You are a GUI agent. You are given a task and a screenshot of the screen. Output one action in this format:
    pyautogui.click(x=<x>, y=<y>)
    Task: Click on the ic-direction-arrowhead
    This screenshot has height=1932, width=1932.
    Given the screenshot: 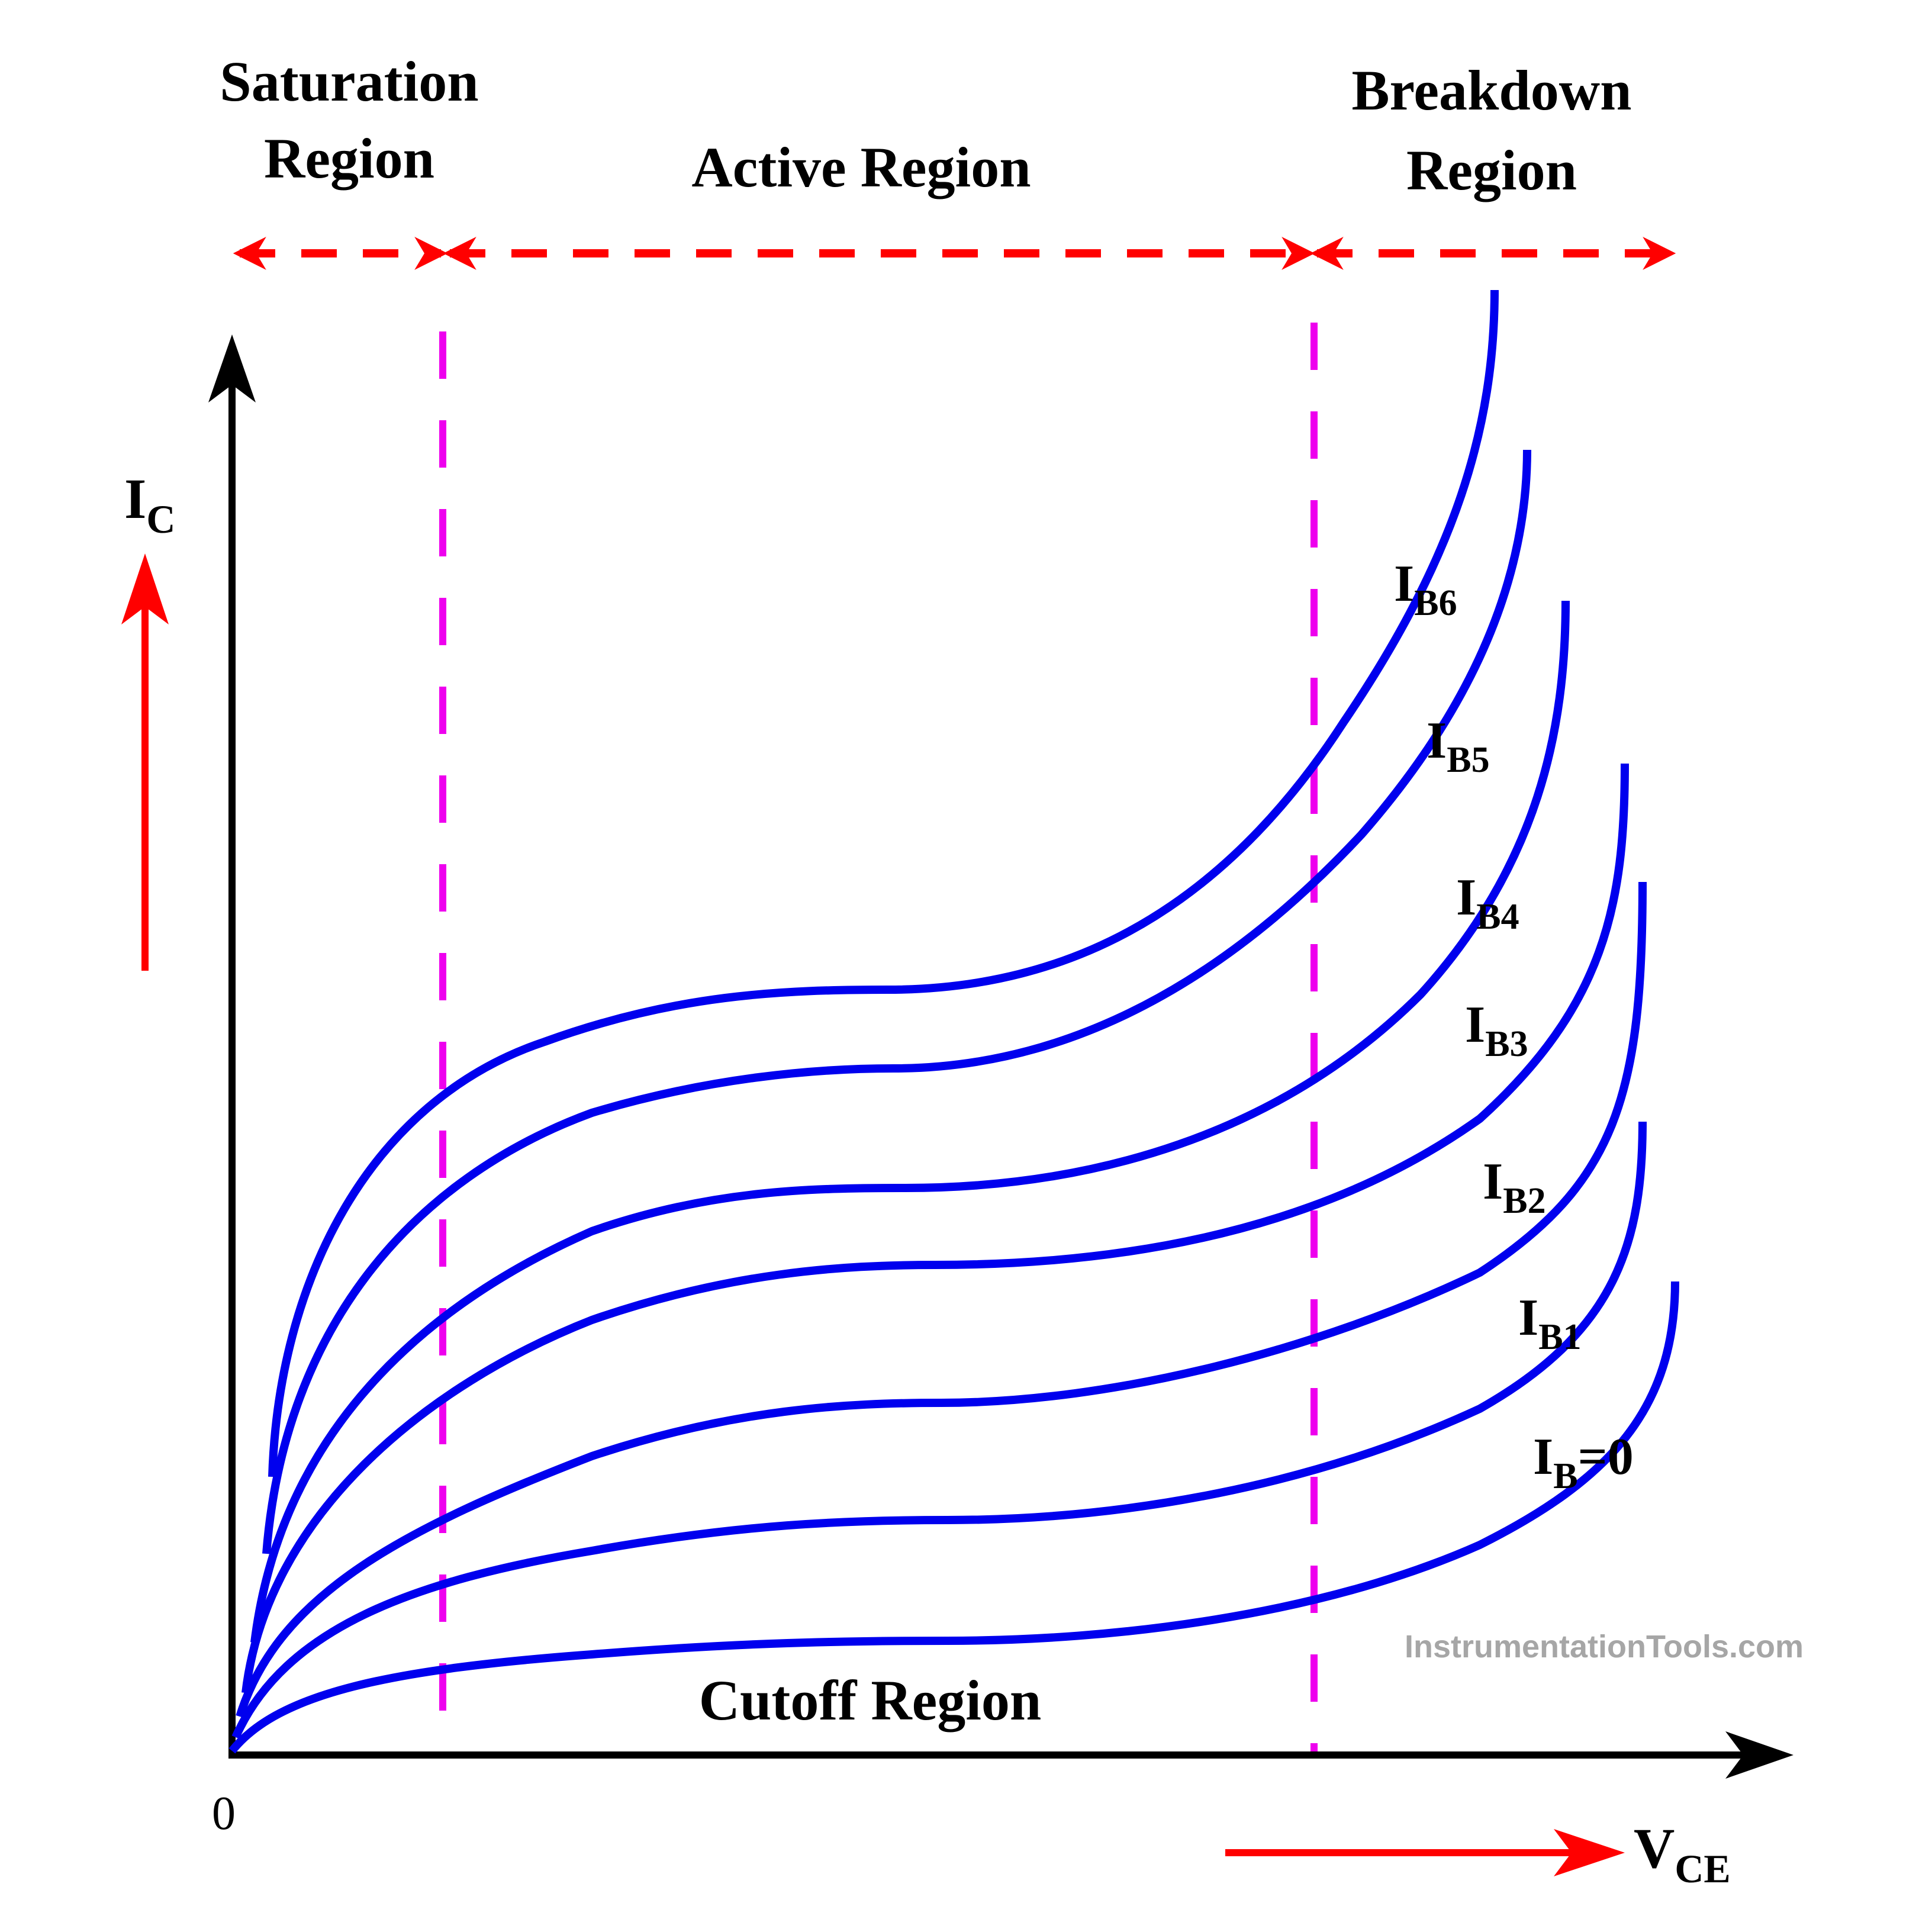 What is the action you would take?
    pyautogui.click(x=145, y=588)
    